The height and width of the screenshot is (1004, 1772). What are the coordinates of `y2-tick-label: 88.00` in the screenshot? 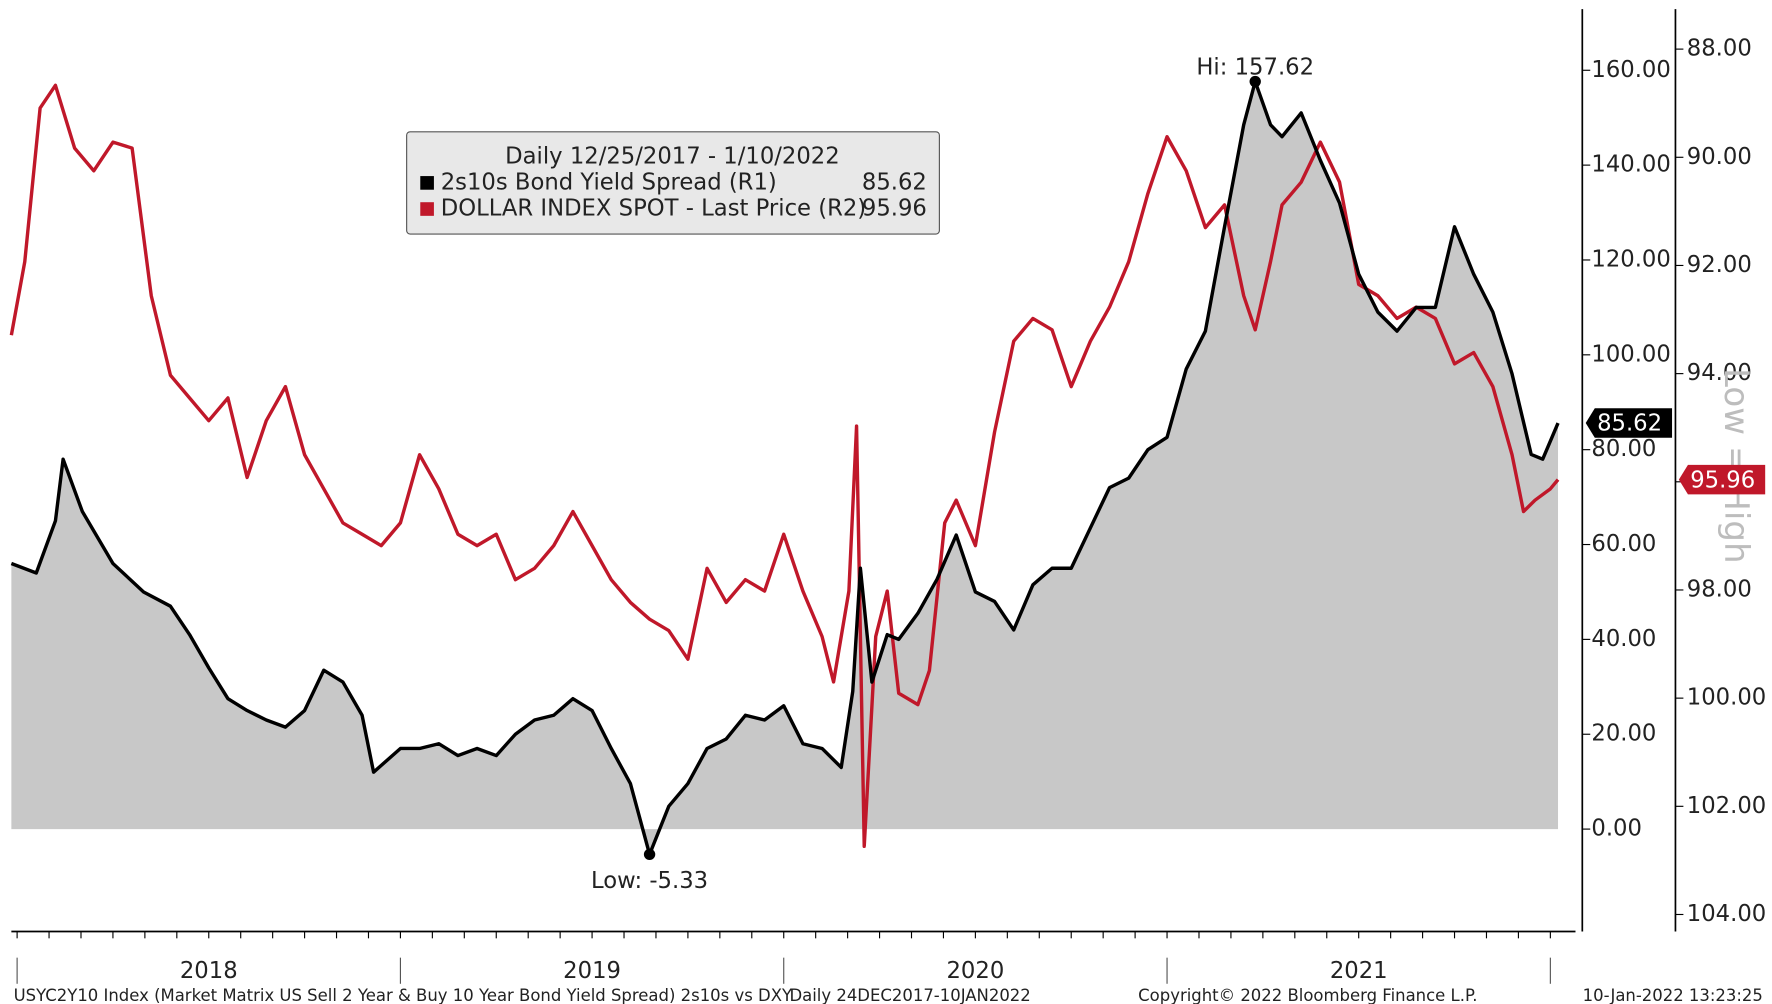 It's located at (1719, 49).